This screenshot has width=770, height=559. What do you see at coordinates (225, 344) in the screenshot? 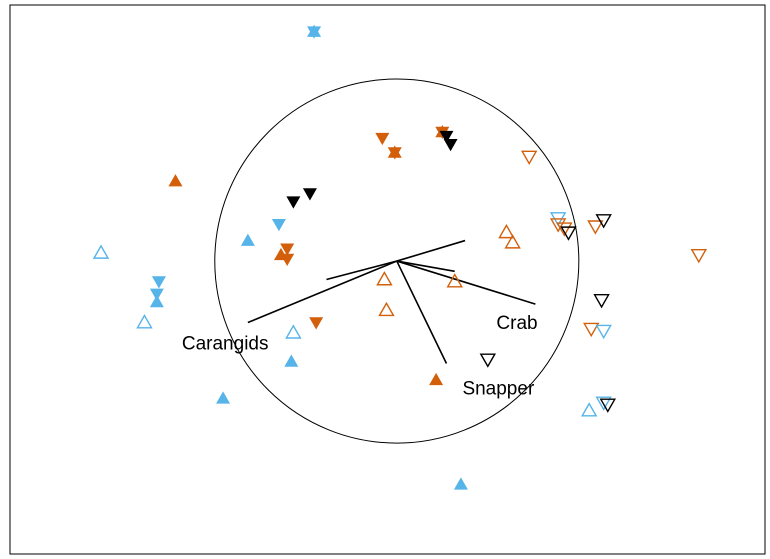
I see `vector-label: Carangids` at bounding box center [225, 344].